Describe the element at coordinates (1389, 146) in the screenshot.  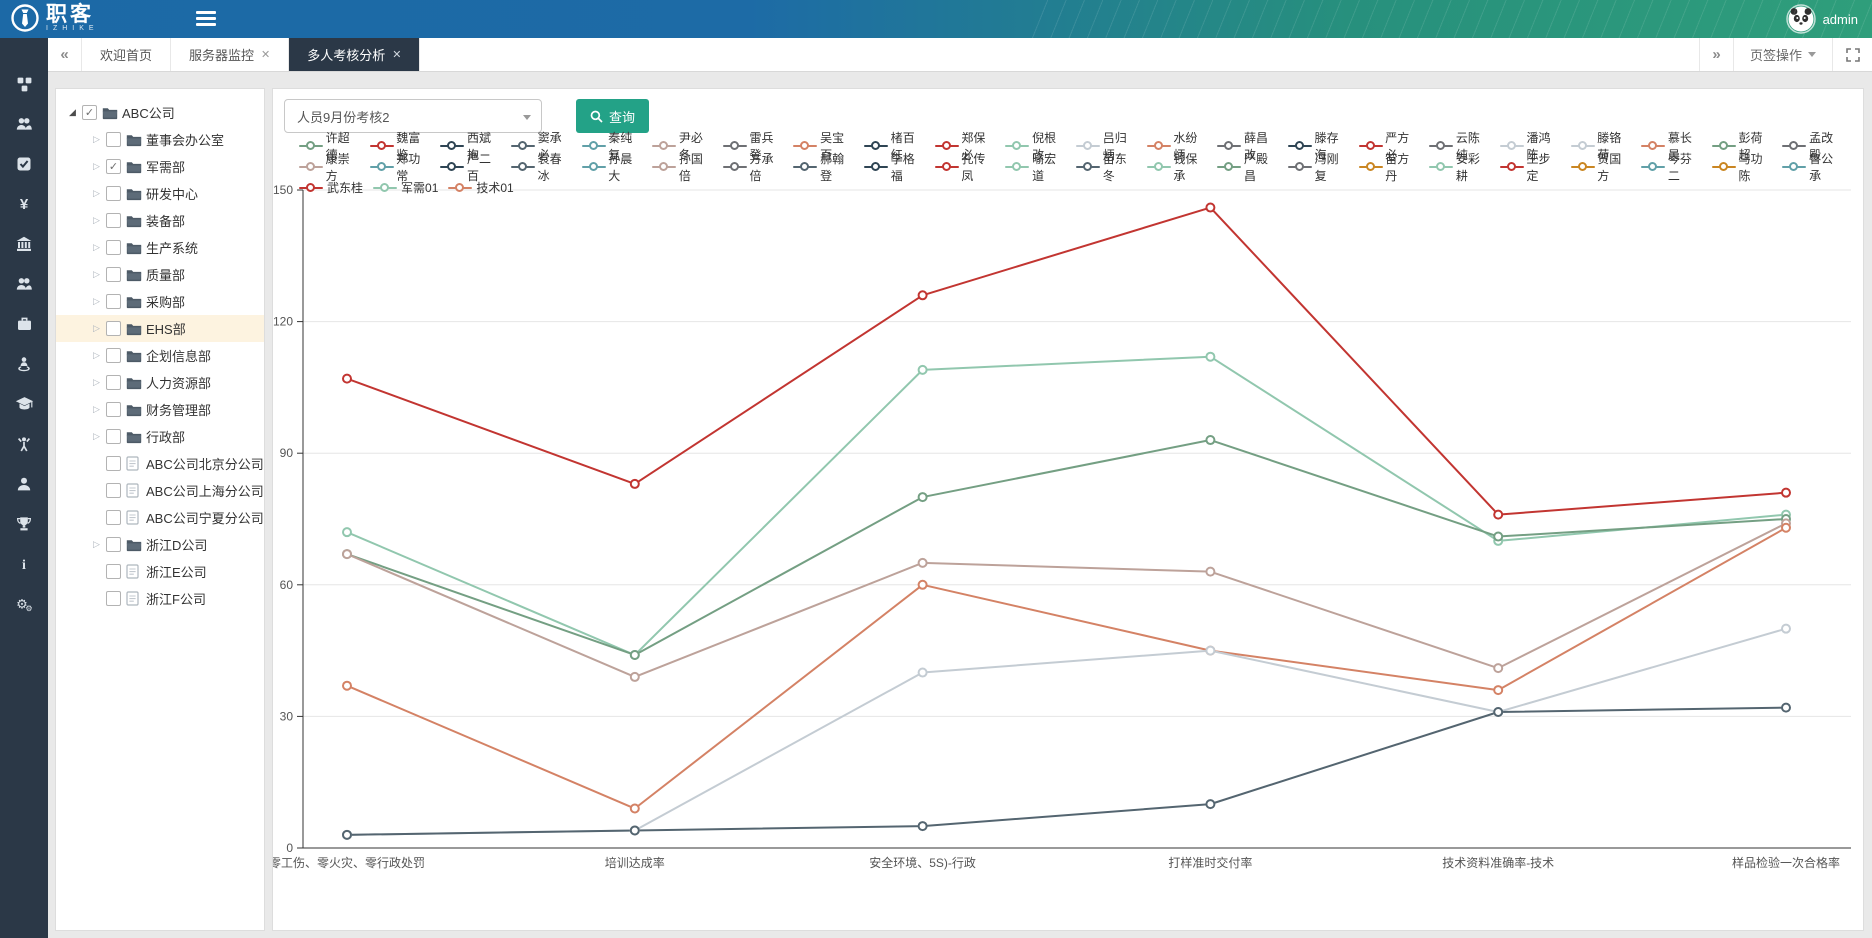
I see `legend-item-严方必: 严方必` at that location.